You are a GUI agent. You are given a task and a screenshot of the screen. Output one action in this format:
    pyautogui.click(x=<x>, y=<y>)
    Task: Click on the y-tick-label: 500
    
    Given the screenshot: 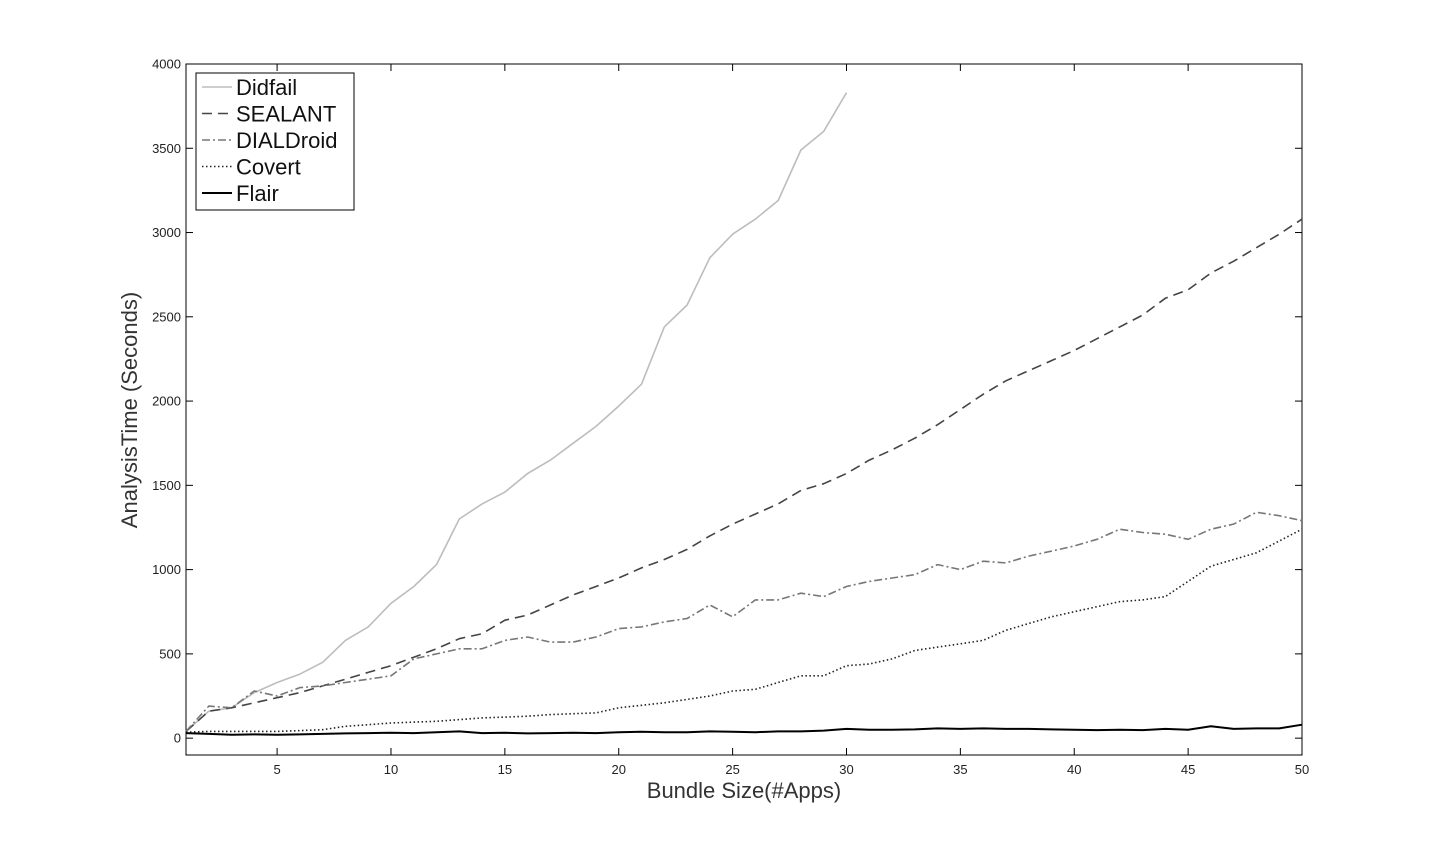 What is the action you would take?
    pyautogui.click(x=170, y=653)
    